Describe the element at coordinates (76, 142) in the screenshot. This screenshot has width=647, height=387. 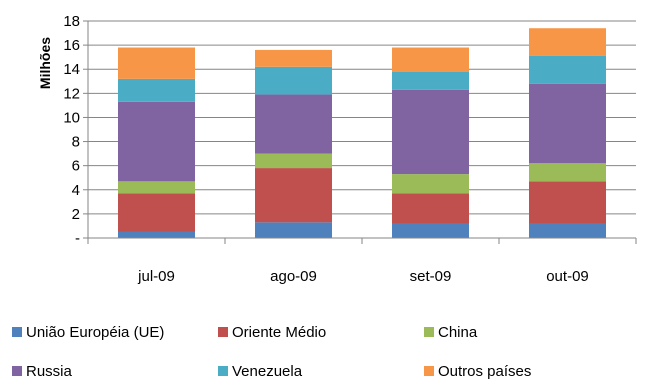
I see `y-tick-label: 8` at that location.